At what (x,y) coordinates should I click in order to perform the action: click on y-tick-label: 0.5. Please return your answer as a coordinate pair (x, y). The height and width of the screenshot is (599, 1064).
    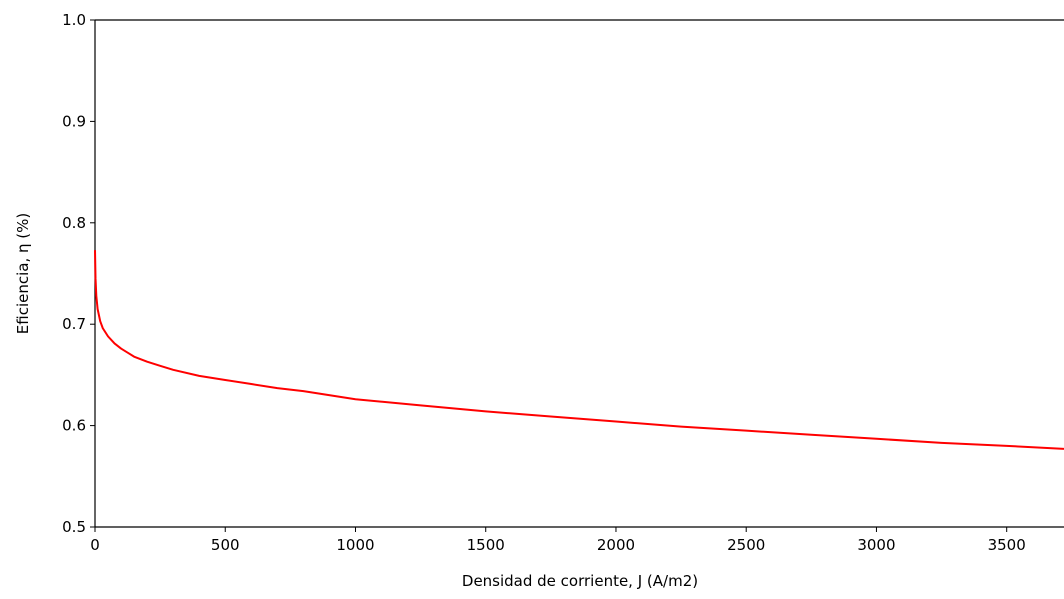
    Looking at the image, I should click on (74, 527).